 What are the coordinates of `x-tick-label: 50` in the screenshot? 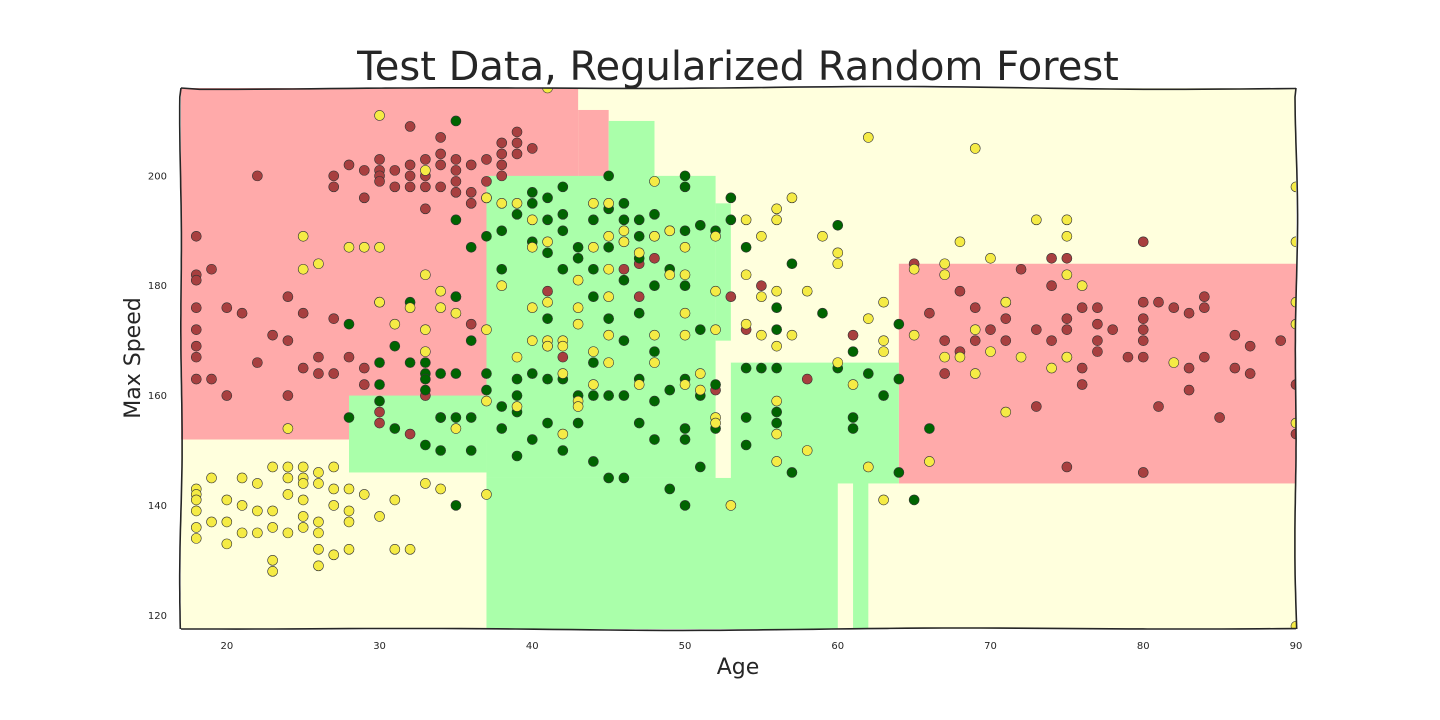 It's located at (685, 646).